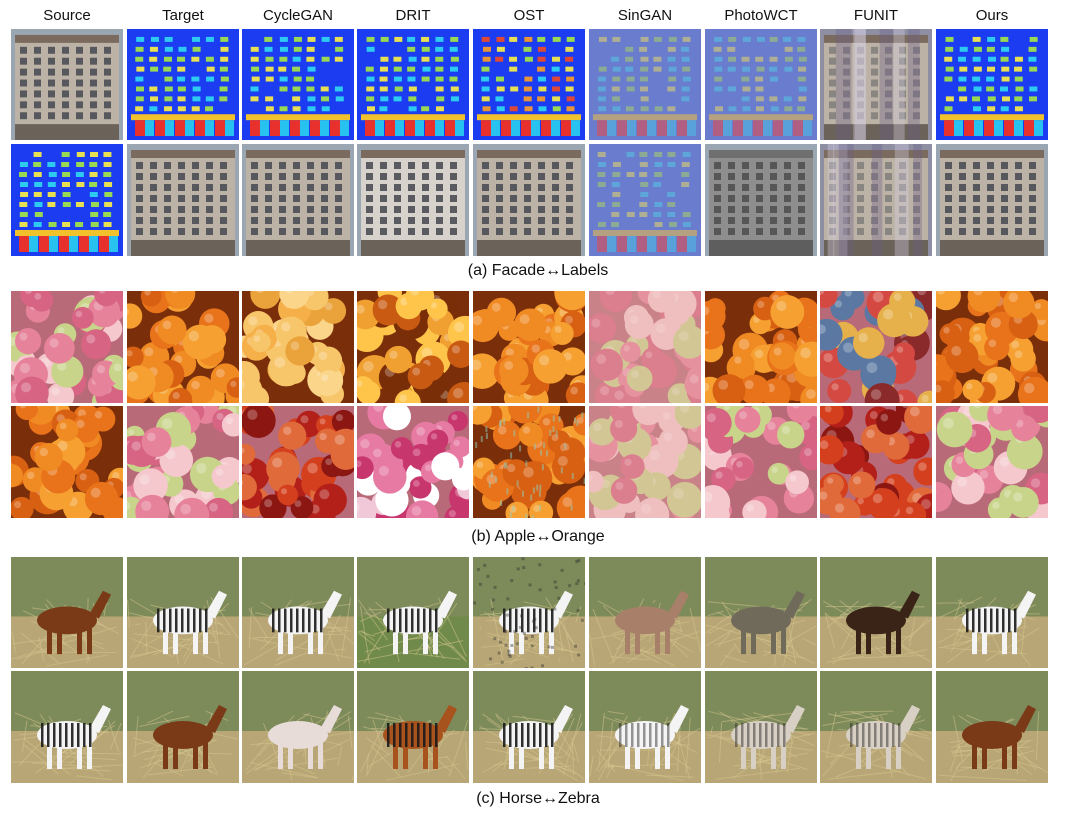 This screenshot has height=817, width=1076. I want to click on image-facade-labels-row1-ours, so click(992, 84).